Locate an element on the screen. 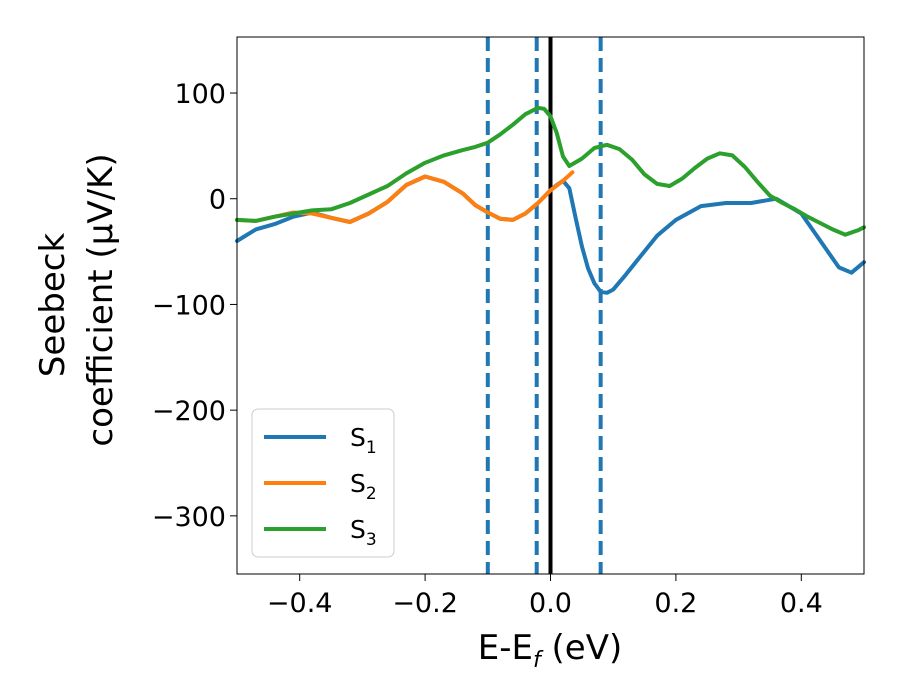  legend: S1 S2 S3 is located at coordinates (323, 483).